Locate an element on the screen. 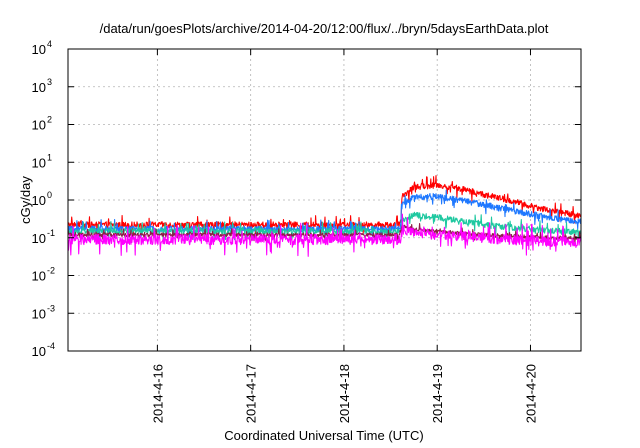 This screenshot has height=448, width=640. y-tick-exponent: -4 is located at coordinates (51, 346).